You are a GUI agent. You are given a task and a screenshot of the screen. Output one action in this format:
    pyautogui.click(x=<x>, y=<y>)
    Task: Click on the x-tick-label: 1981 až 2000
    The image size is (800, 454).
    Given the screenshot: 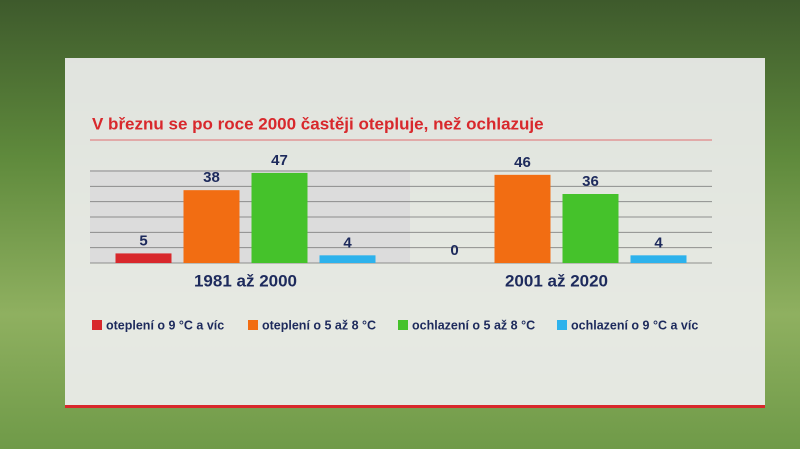 What is the action you would take?
    pyautogui.click(x=245, y=280)
    